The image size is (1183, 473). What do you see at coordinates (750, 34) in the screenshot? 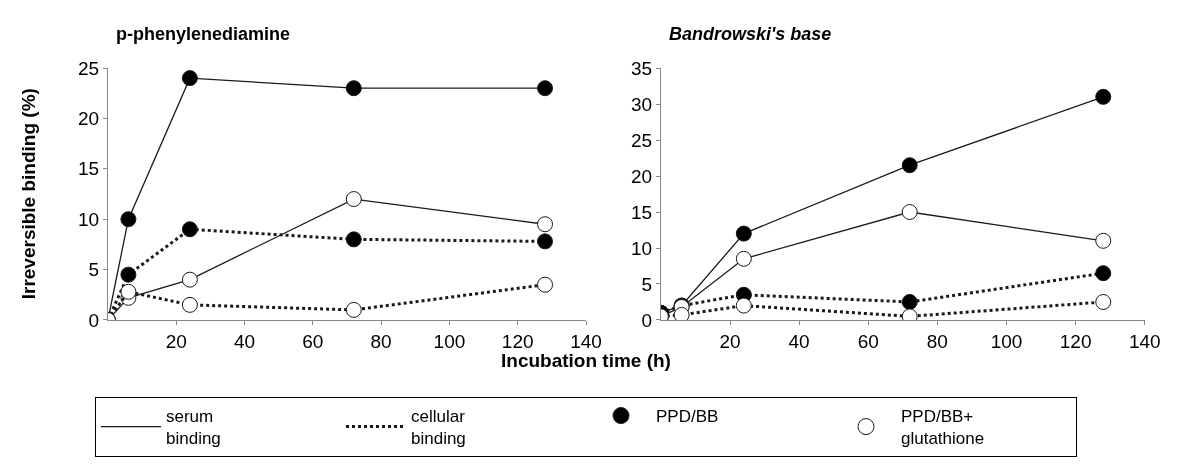
I see `chart-title: Bandrowski's base` at bounding box center [750, 34].